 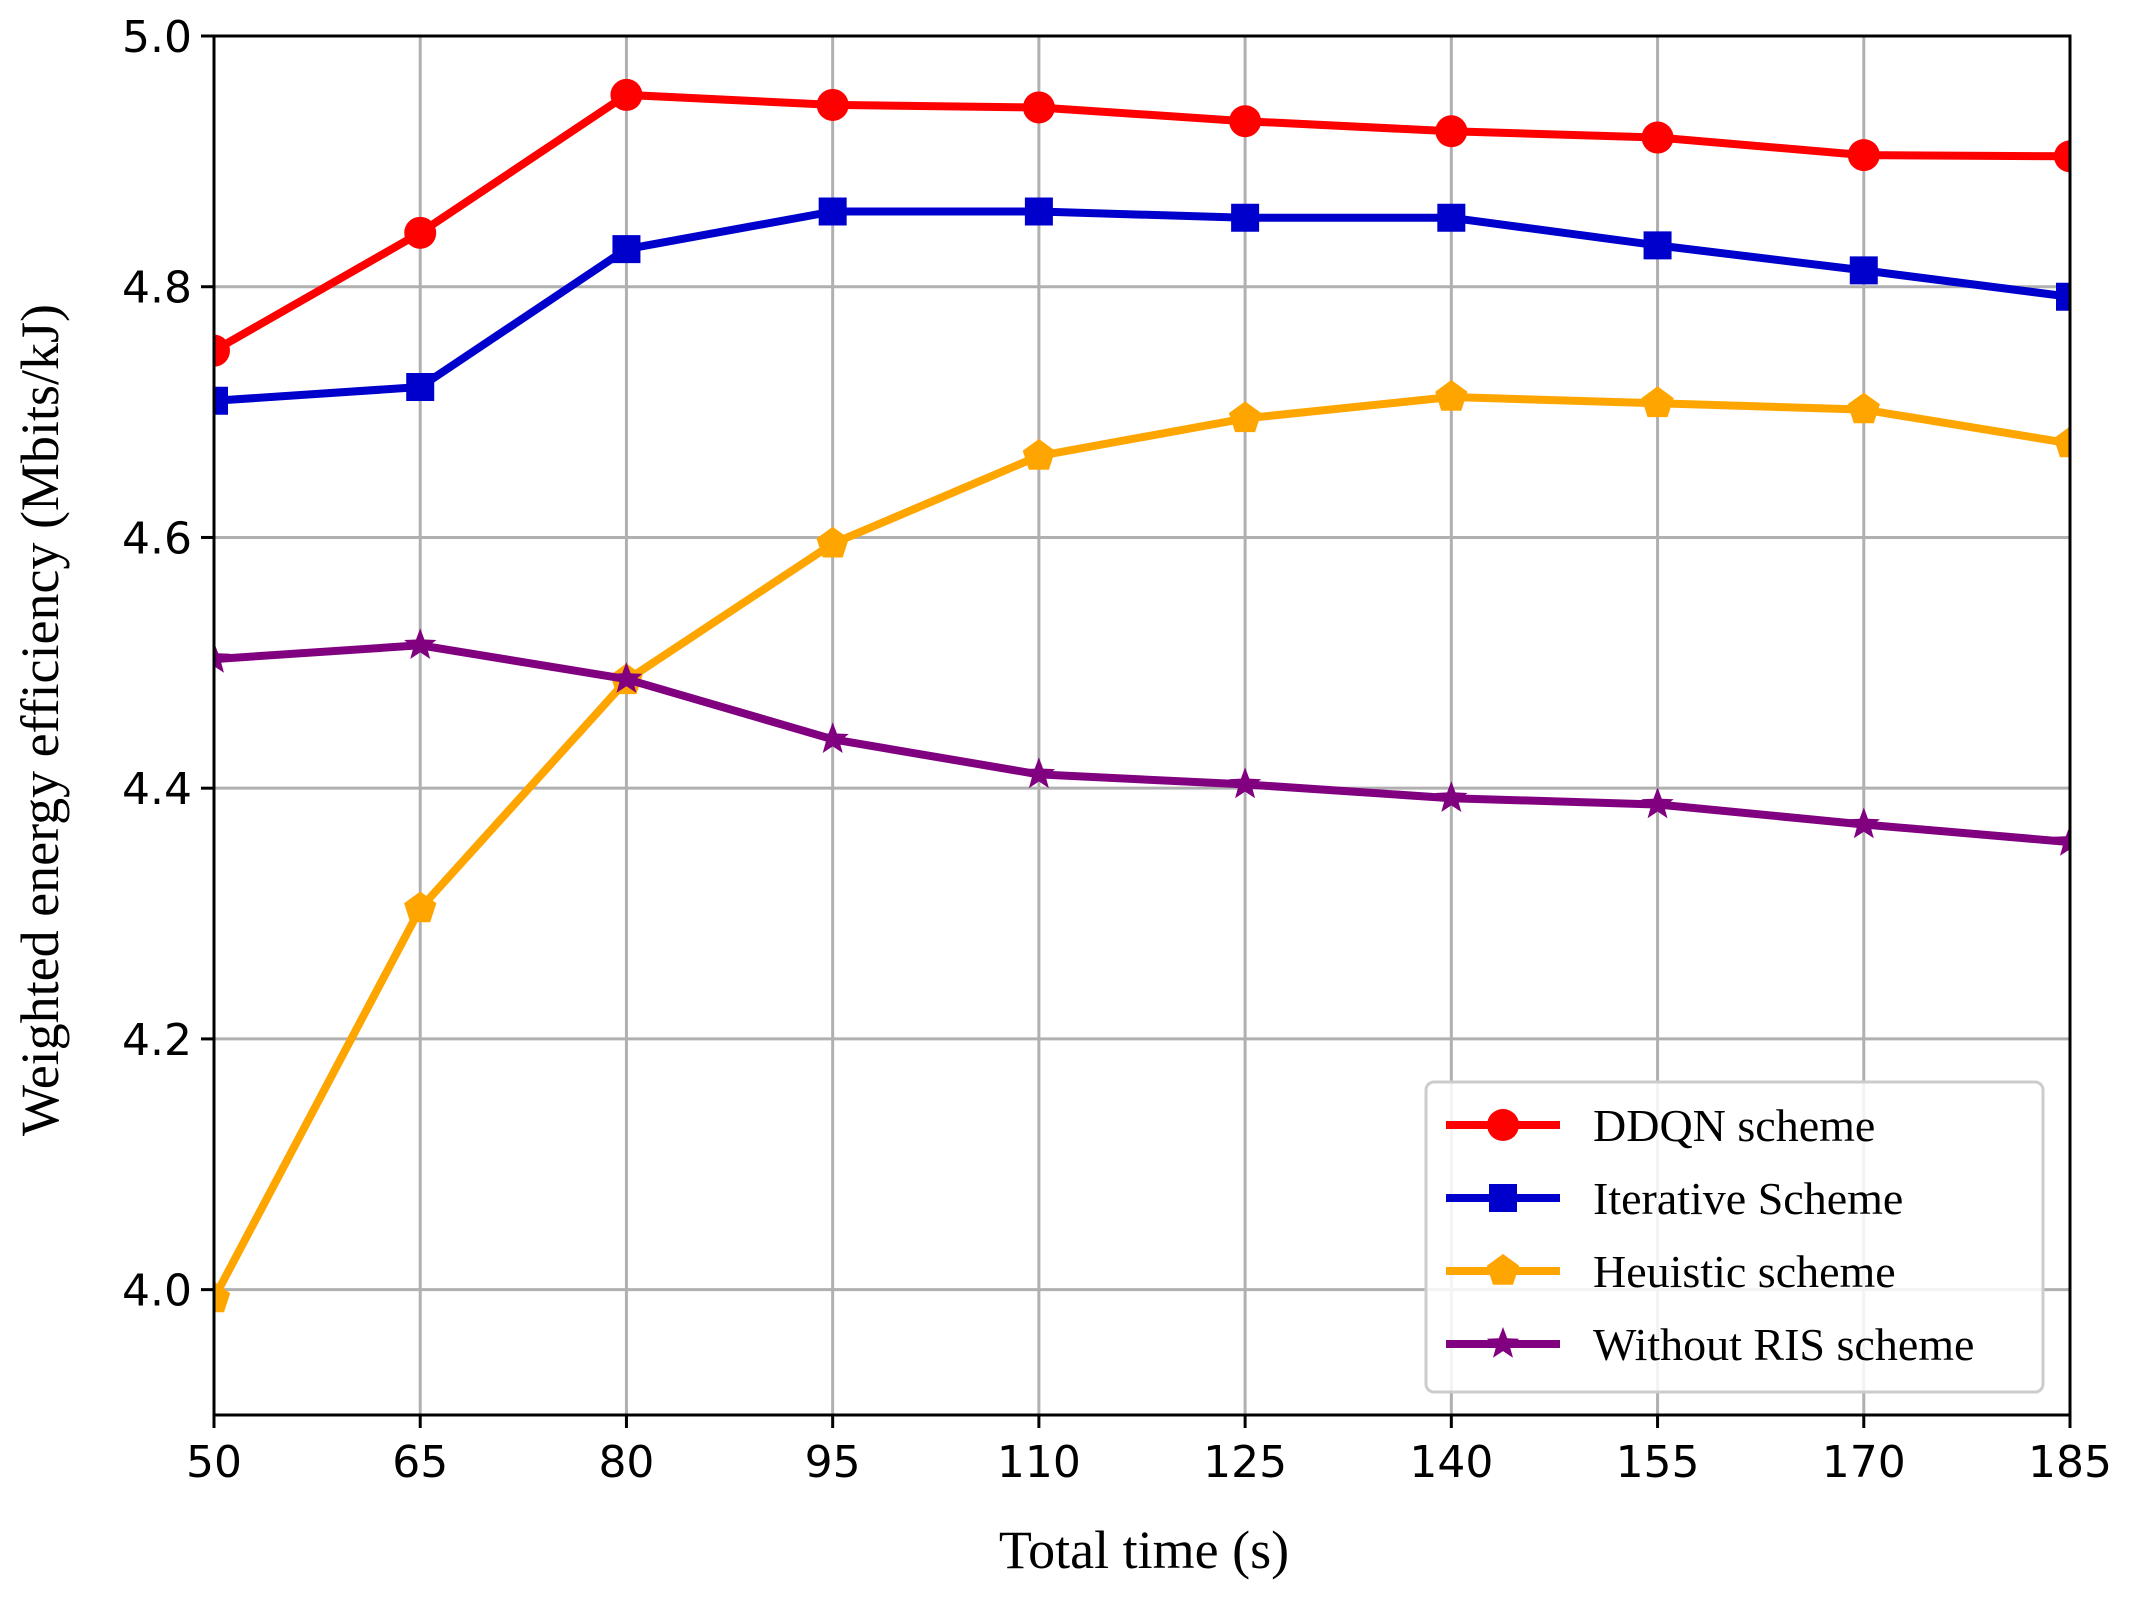 I want to click on y-tick-label: 5.0, so click(x=157, y=37).